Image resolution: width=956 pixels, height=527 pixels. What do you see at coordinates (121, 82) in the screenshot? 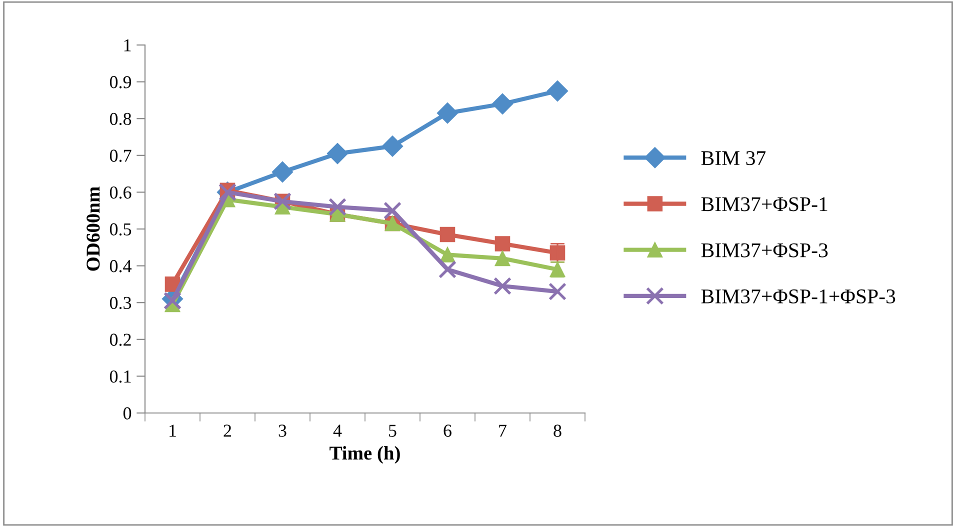
I see `y-tick-label: 0.9` at bounding box center [121, 82].